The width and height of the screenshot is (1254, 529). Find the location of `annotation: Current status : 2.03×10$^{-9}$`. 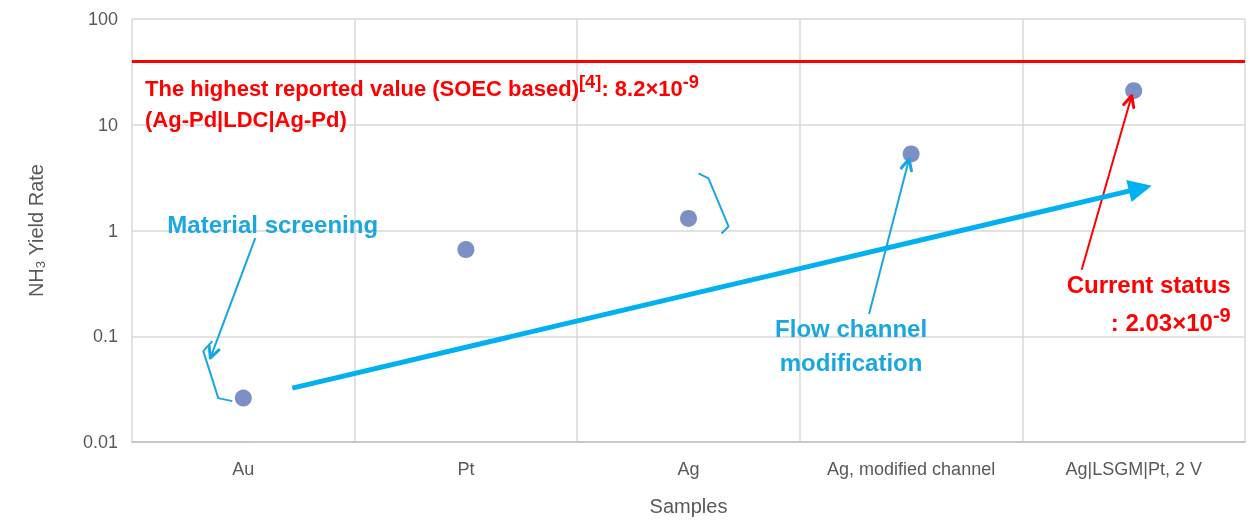

annotation: Current status : 2.03×10$^{-9}$ is located at coordinates (1148, 304).